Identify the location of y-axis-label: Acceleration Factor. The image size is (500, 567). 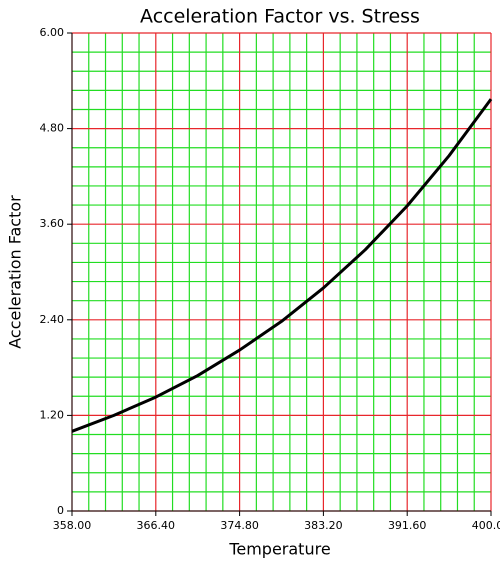
(15, 272).